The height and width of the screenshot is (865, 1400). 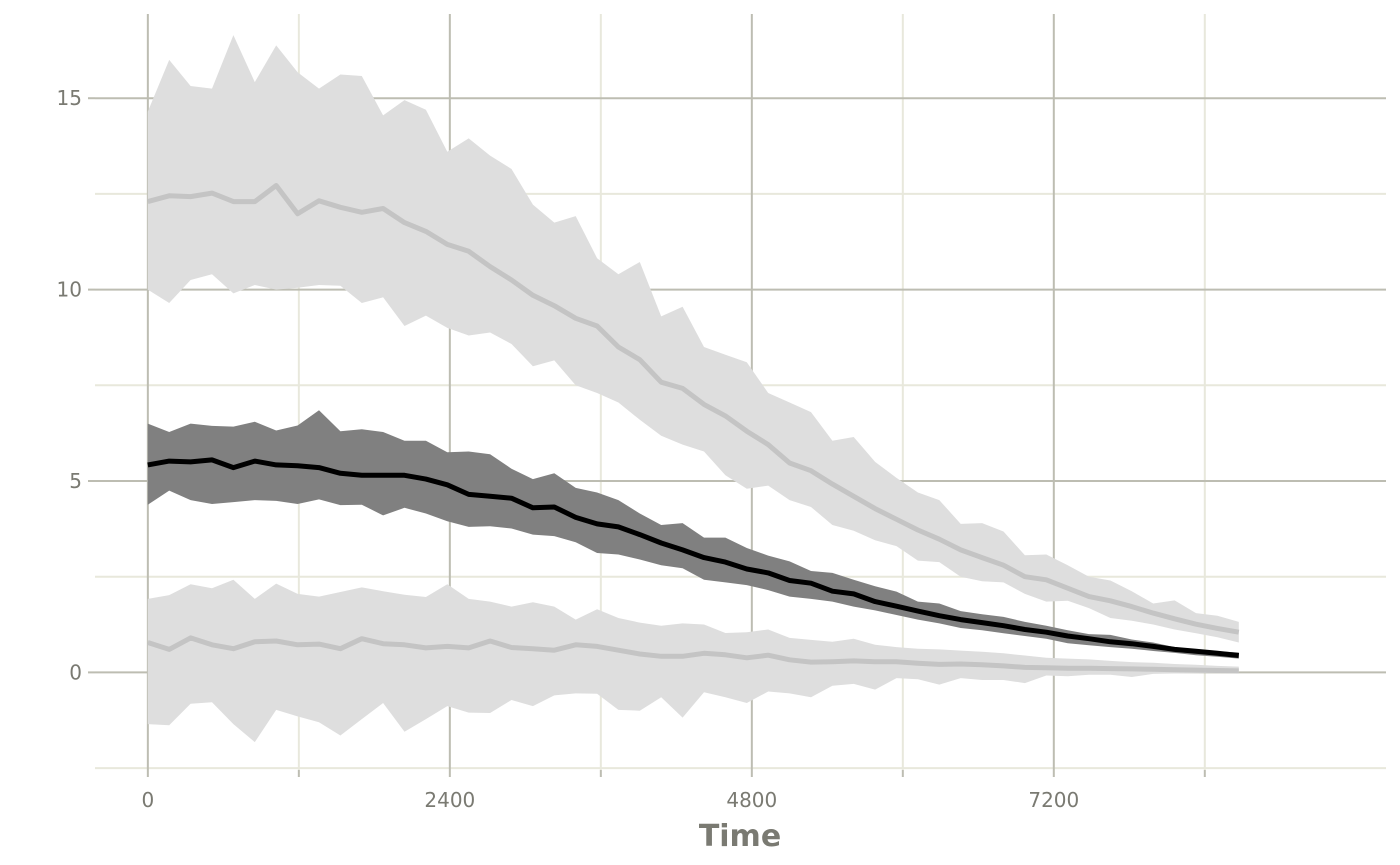 I want to click on x-tick-label: 0, so click(x=147, y=800).